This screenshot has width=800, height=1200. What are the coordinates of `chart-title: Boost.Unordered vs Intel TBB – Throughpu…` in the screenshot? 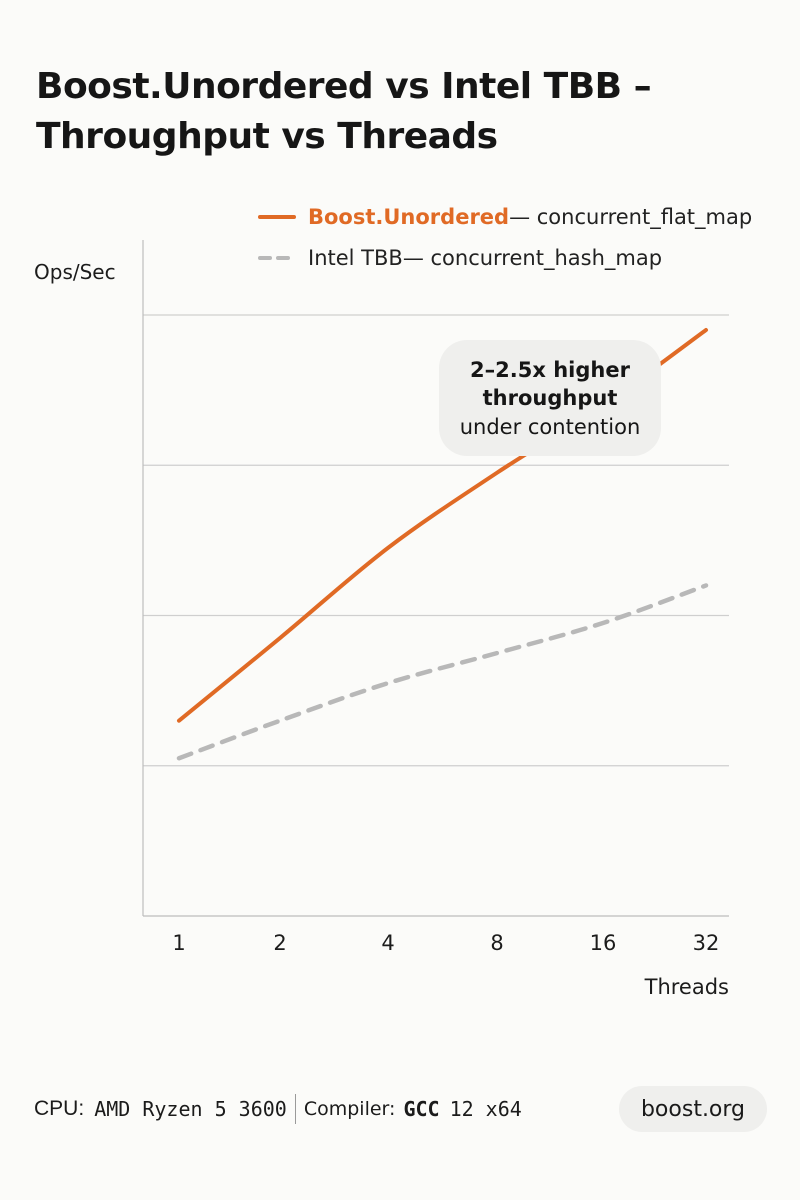 It's located at (401, 112).